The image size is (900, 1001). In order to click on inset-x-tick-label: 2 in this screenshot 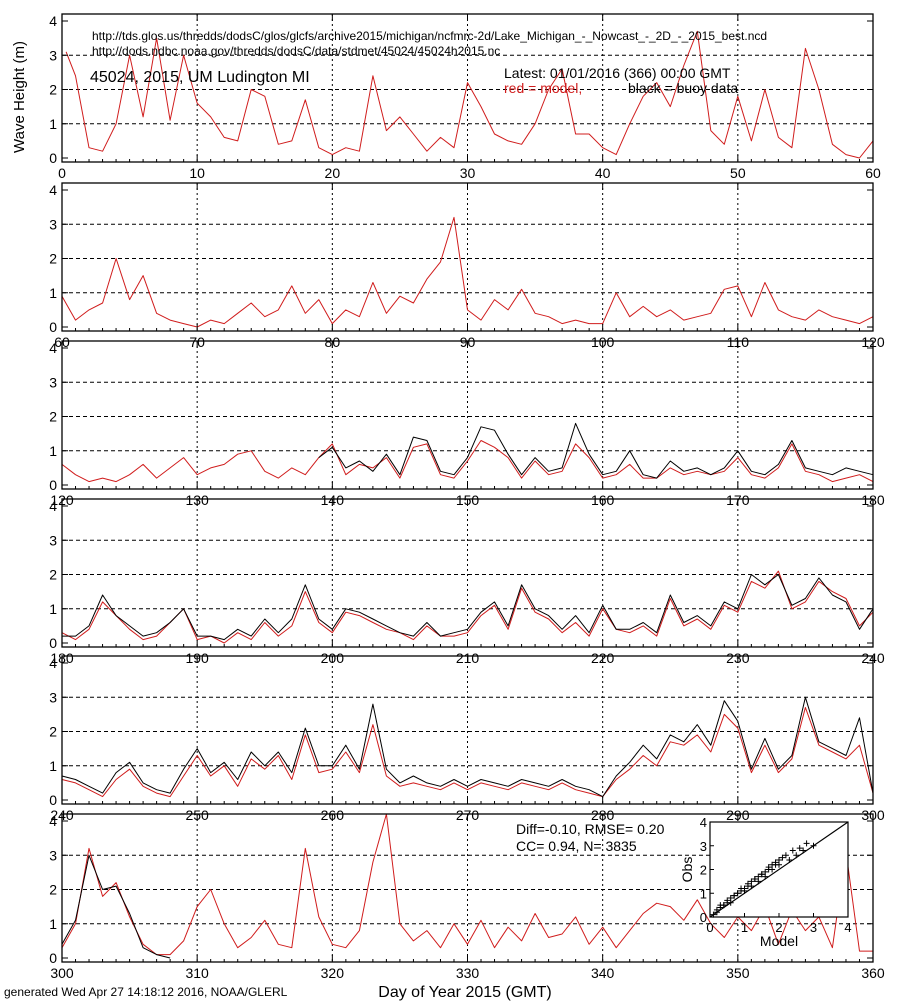, I will do `click(778, 927)`.